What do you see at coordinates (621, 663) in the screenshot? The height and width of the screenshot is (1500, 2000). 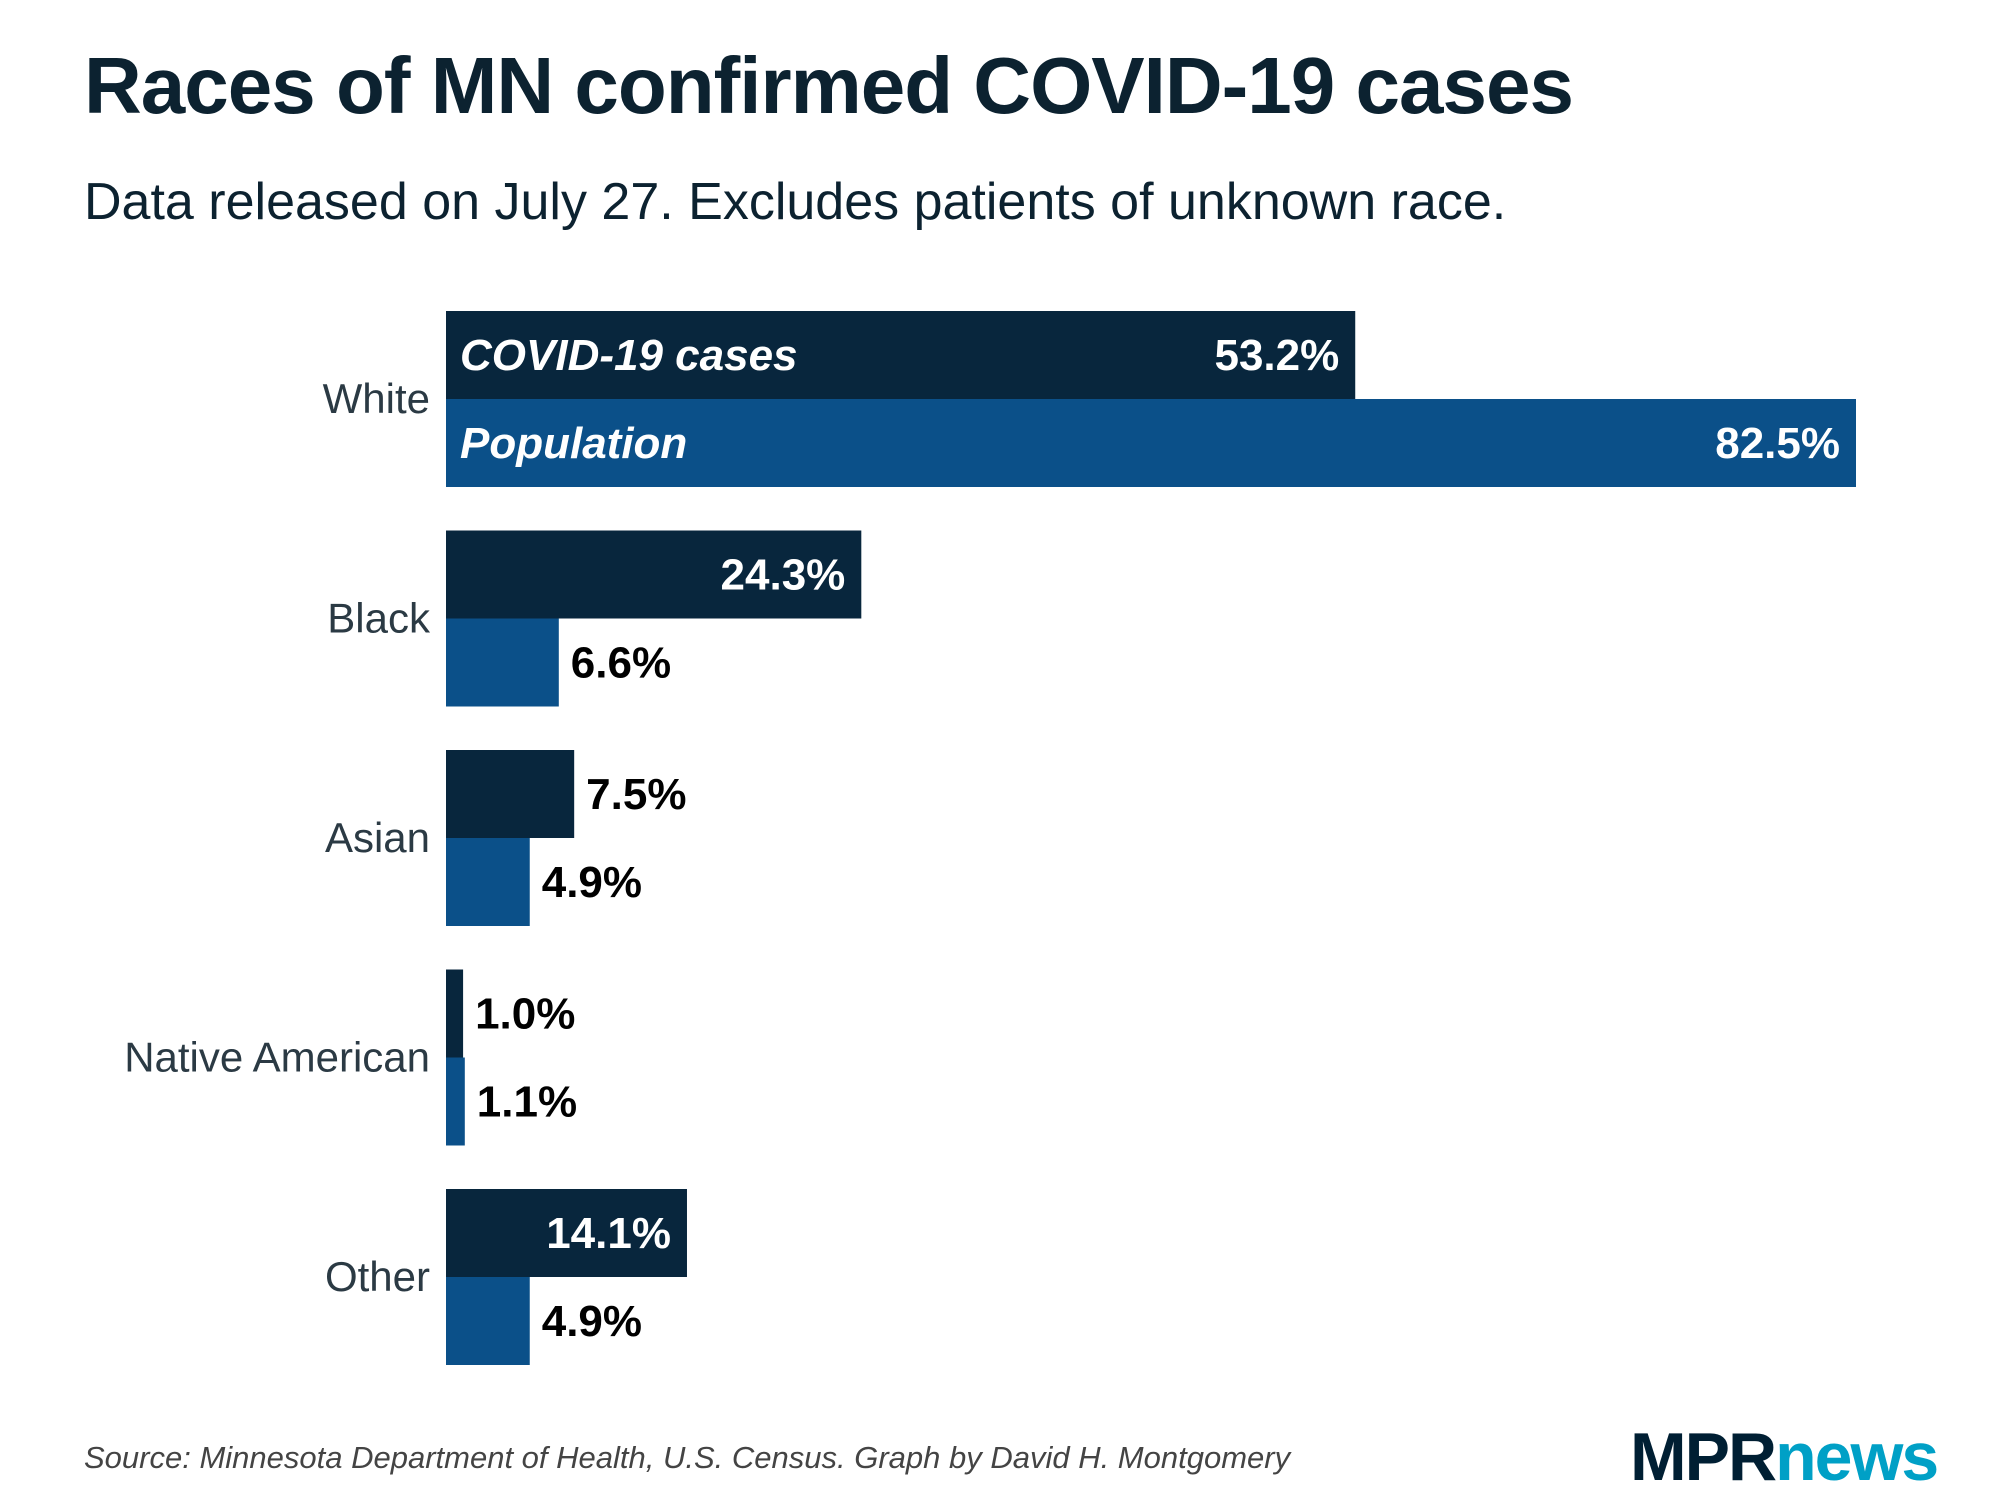 I see `data-label: 6.6%` at bounding box center [621, 663].